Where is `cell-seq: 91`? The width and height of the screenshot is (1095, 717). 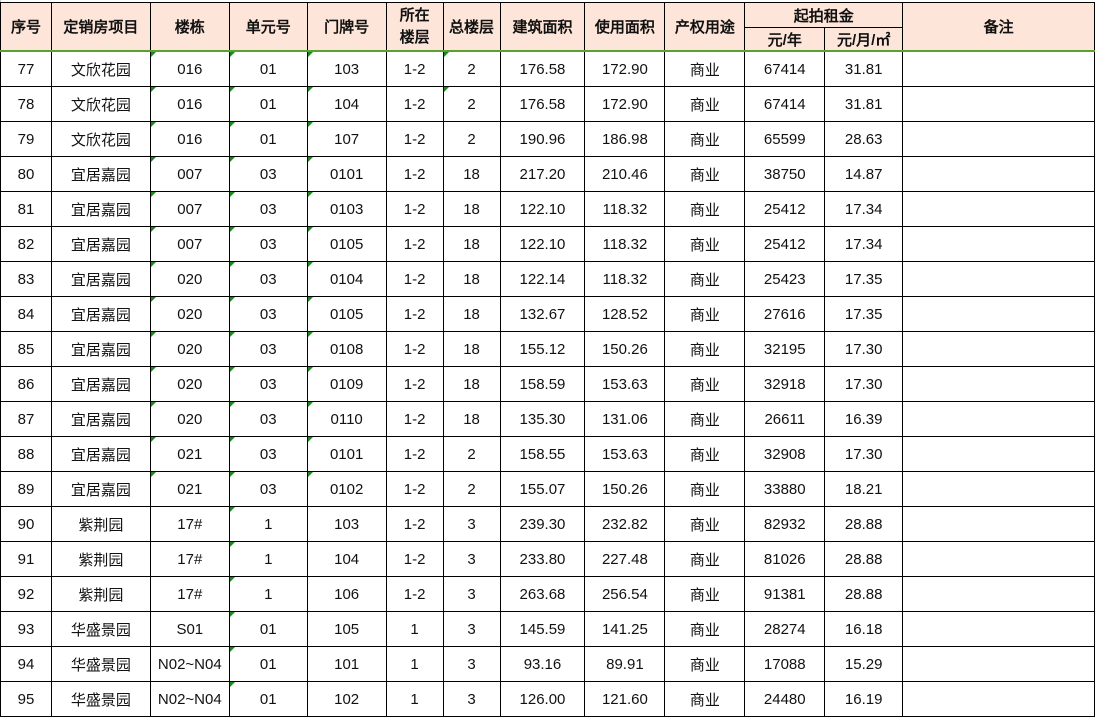 cell-seq: 91 is located at coordinates (26, 559).